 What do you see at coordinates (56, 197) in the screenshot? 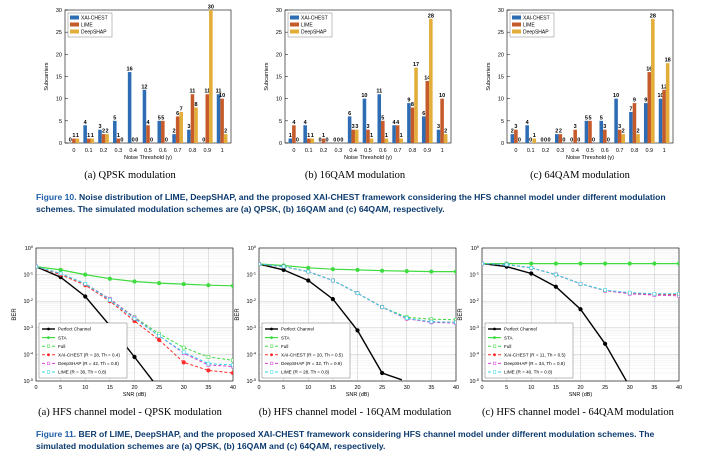
I see `figure-10-label: Figure 10.` at bounding box center [56, 197].